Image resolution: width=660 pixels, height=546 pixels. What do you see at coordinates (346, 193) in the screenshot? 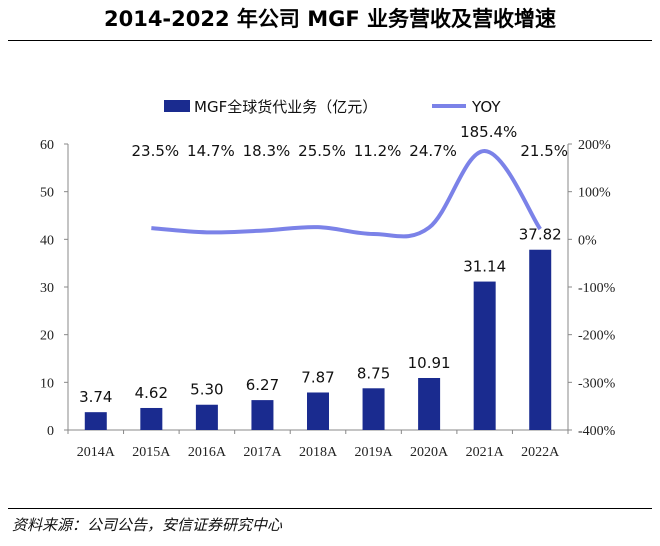
I see `yoy-line` at bounding box center [346, 193].